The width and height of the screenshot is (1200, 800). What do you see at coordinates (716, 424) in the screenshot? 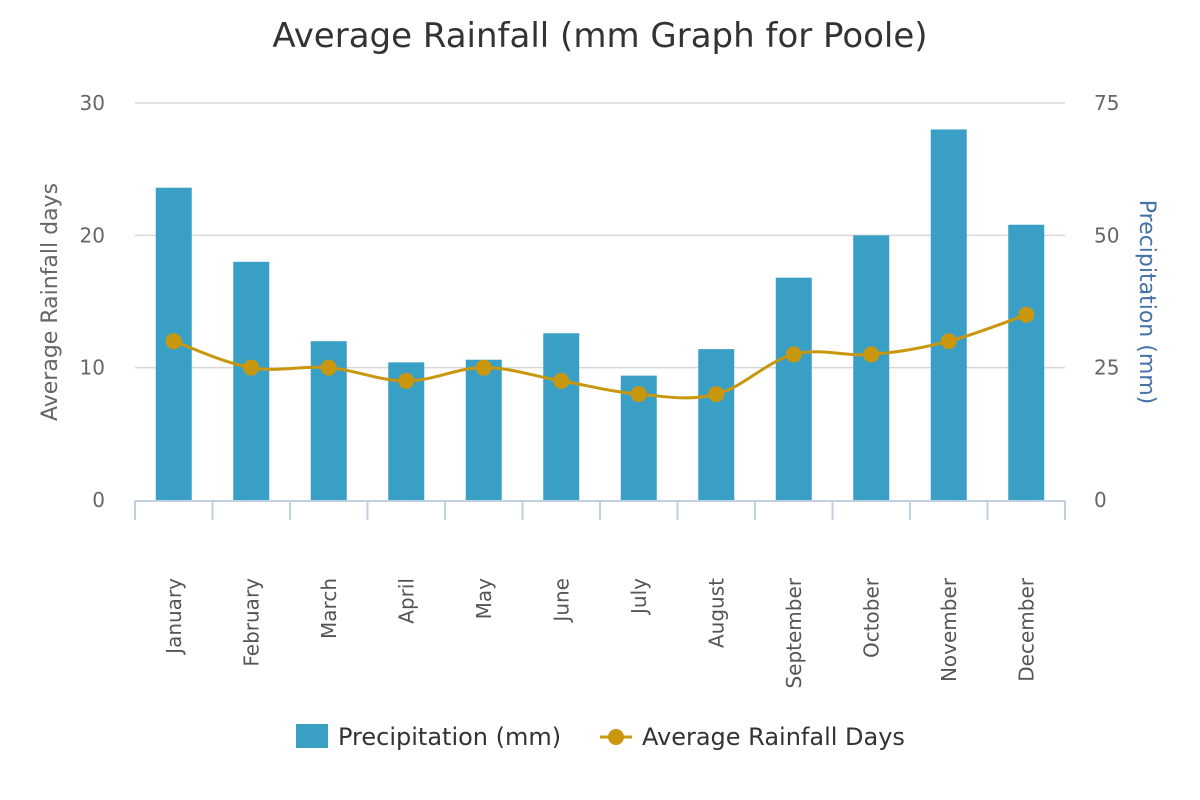
I see `bar-august` at bounding box center [716, 424].